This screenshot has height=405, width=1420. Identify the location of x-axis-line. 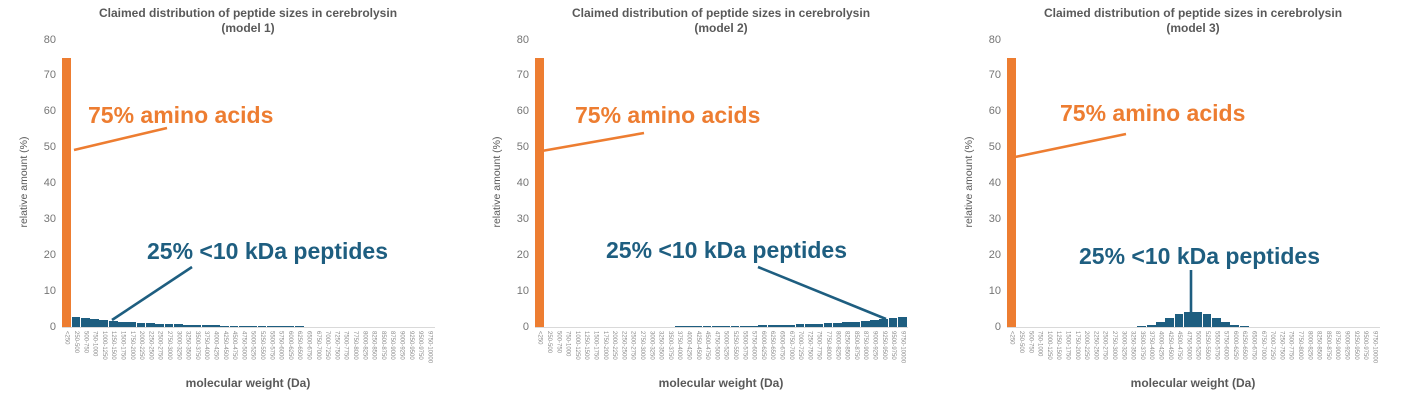
(1193, 327).